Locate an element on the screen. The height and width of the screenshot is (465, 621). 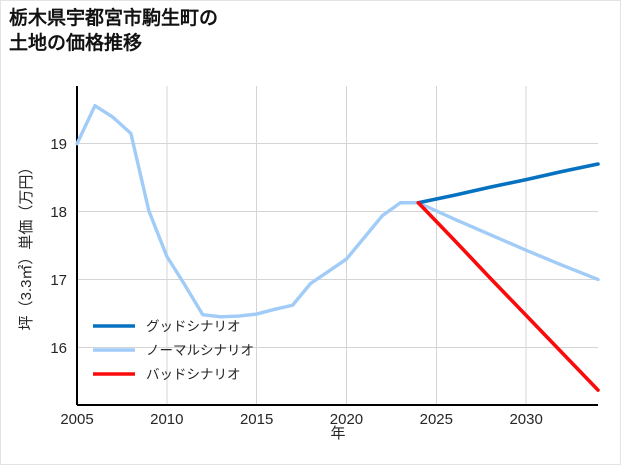
x-axis-label: 年 is located at coordinates (337, 433).